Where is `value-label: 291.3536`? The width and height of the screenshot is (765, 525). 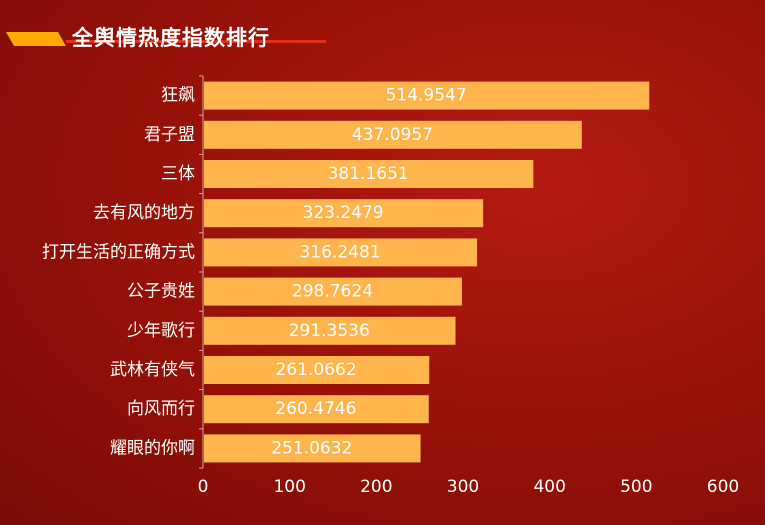 value-label: 291.3536 is located at coordinates (329, 331).